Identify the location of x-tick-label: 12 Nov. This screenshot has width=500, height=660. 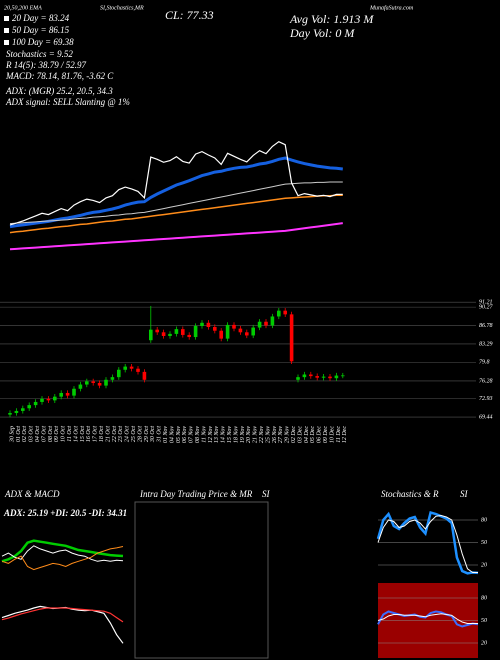
(211, 435).